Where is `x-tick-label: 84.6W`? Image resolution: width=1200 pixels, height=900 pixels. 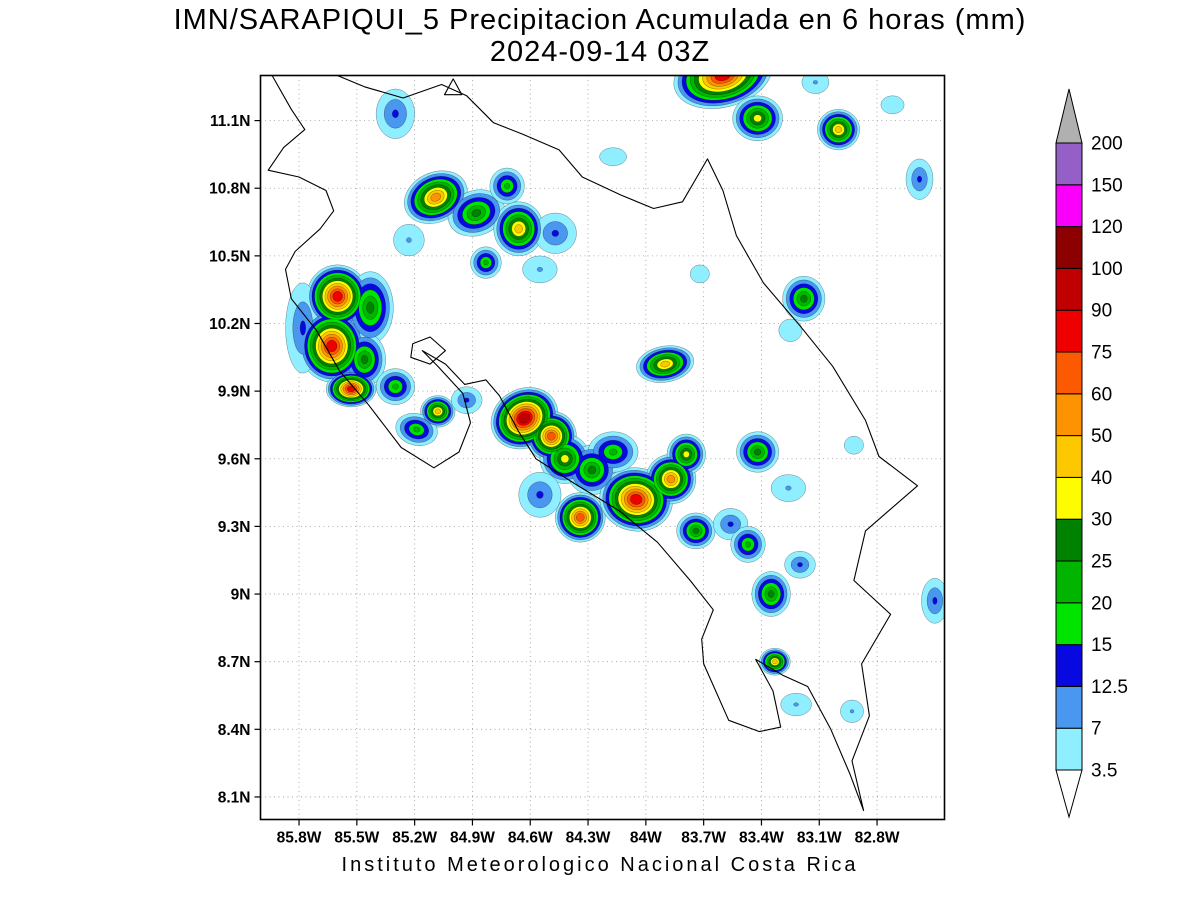 x-tick-label: 84.6W is located at coordinates (530, 838).